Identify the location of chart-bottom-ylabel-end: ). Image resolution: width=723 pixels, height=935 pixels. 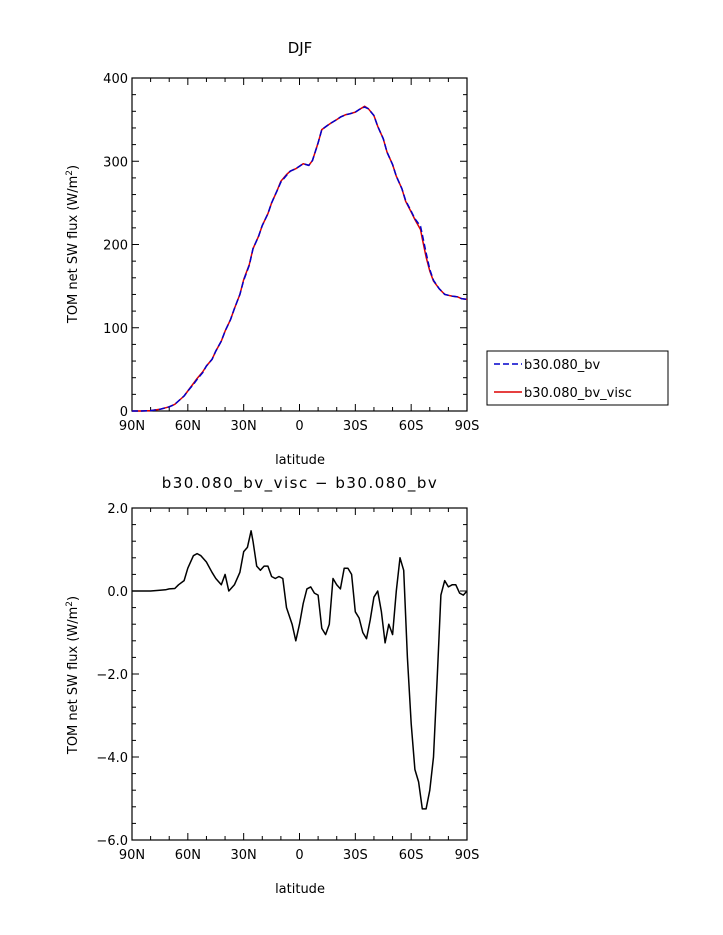
(73, 598).